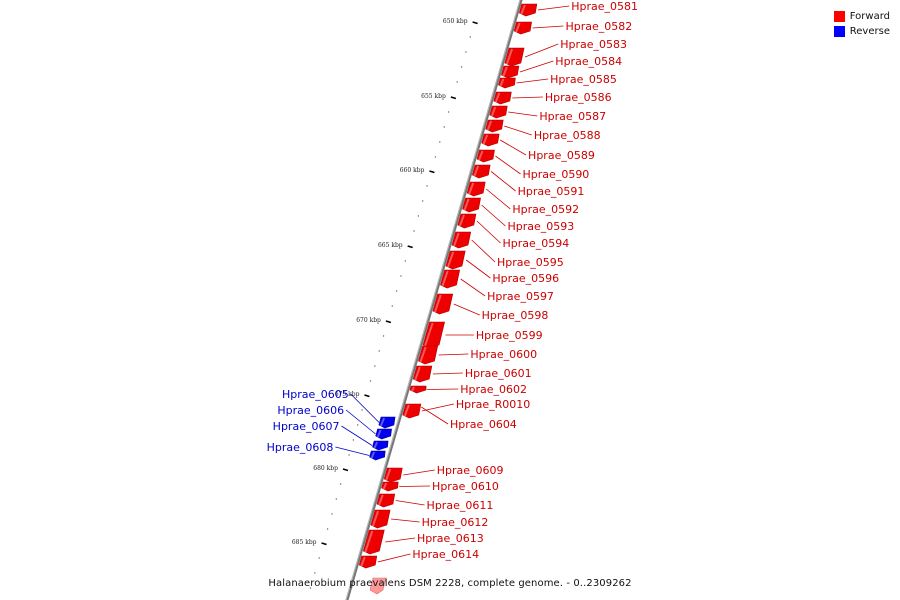 Image resolution: width=900 pixels, height=600 pixels. I want to click on gene-label: Hprae_0604, so click(483, 424).